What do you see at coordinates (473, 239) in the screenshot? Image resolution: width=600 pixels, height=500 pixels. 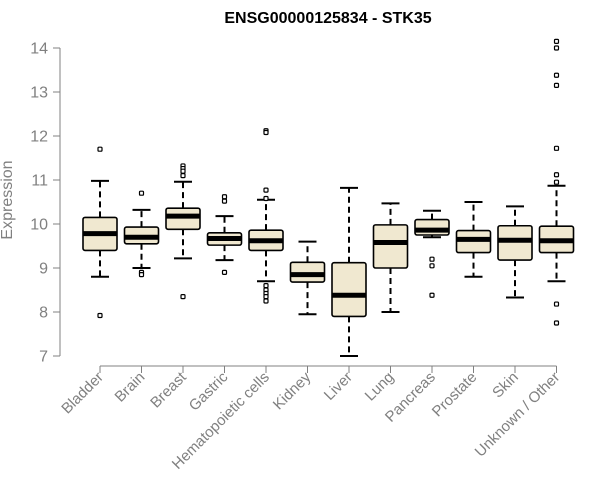 I see `box-prostate` at bounding box center [473, 239].